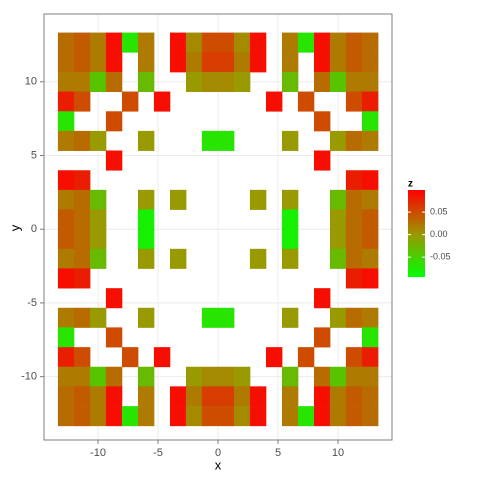 The width and height of the screenshot is (480, 485). I want to click on x-tick-label: -5, so click(158, 453).